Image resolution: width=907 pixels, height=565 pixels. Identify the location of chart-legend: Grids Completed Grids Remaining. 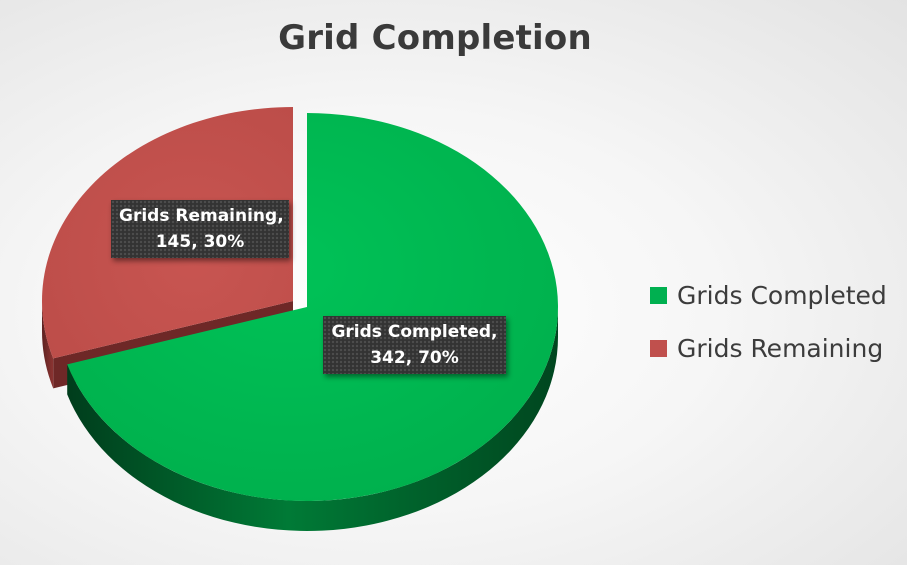
(768, 334).